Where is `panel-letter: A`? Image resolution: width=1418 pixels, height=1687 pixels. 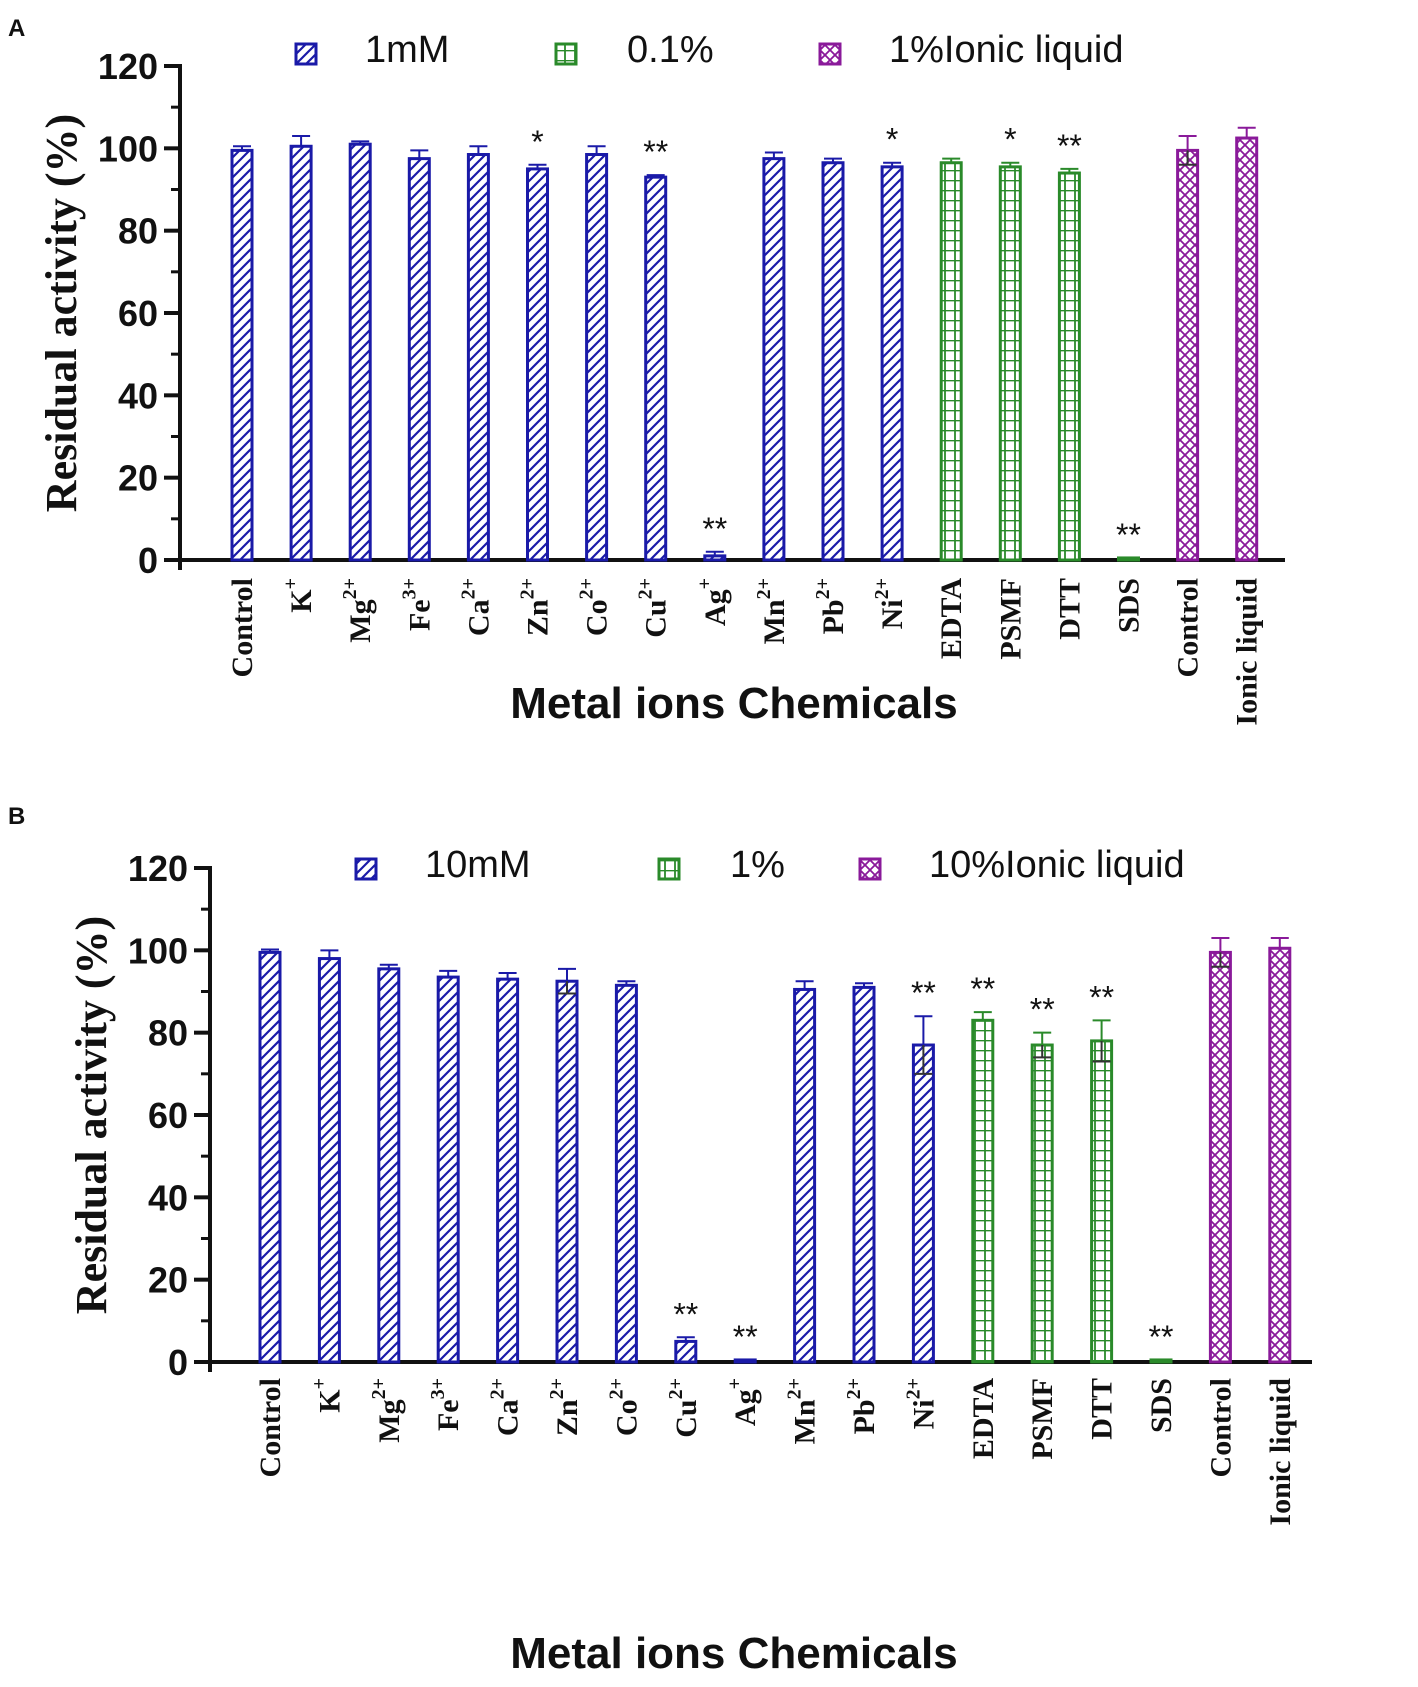
panel-letter: A is located at coordinates (16, 28).